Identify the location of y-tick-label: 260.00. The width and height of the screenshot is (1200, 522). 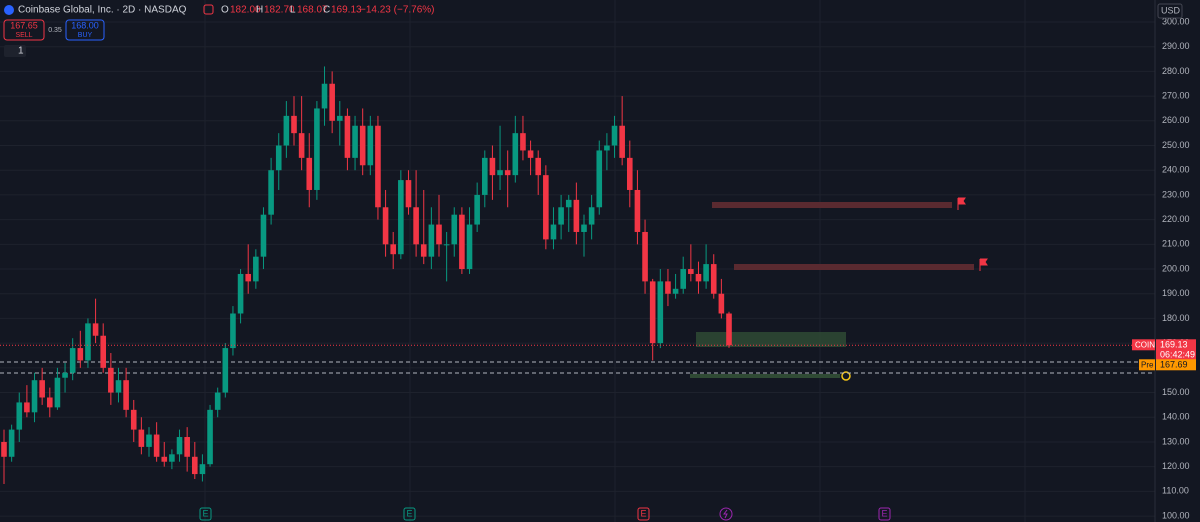
(1176, 120).